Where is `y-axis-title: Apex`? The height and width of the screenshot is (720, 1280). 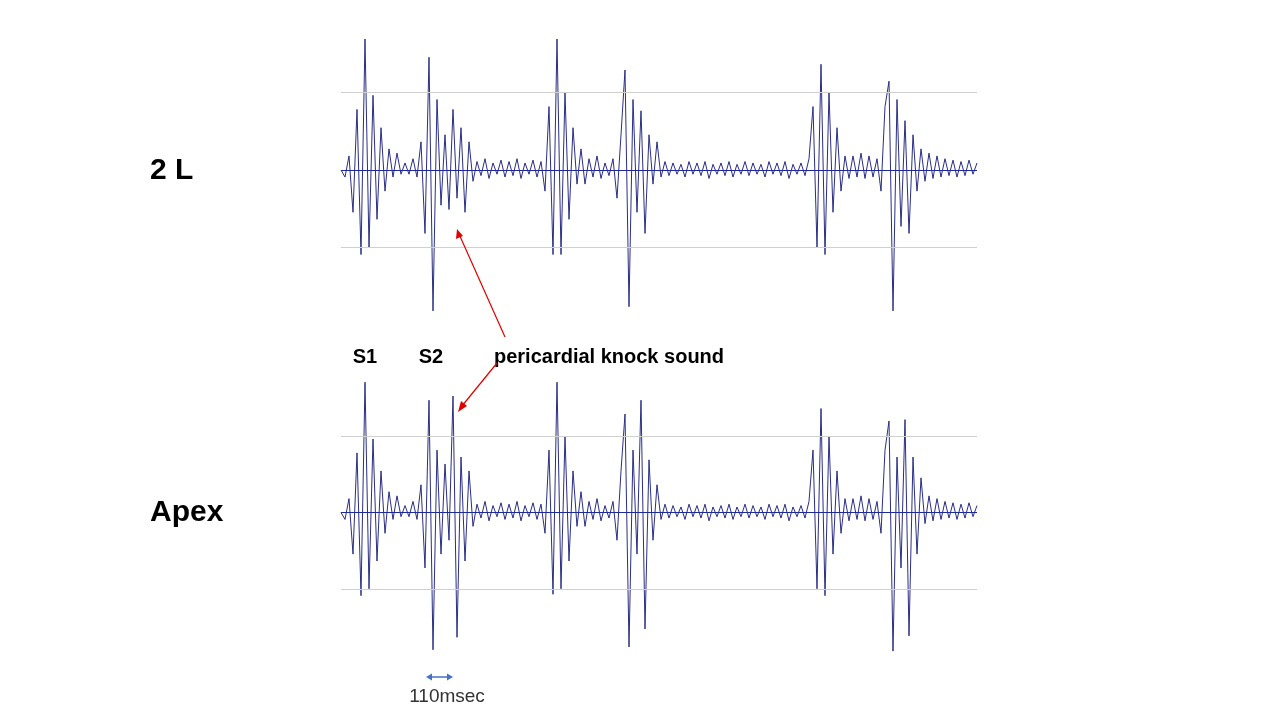 y-axis-title: Apex is located at coordinates (187, 510).